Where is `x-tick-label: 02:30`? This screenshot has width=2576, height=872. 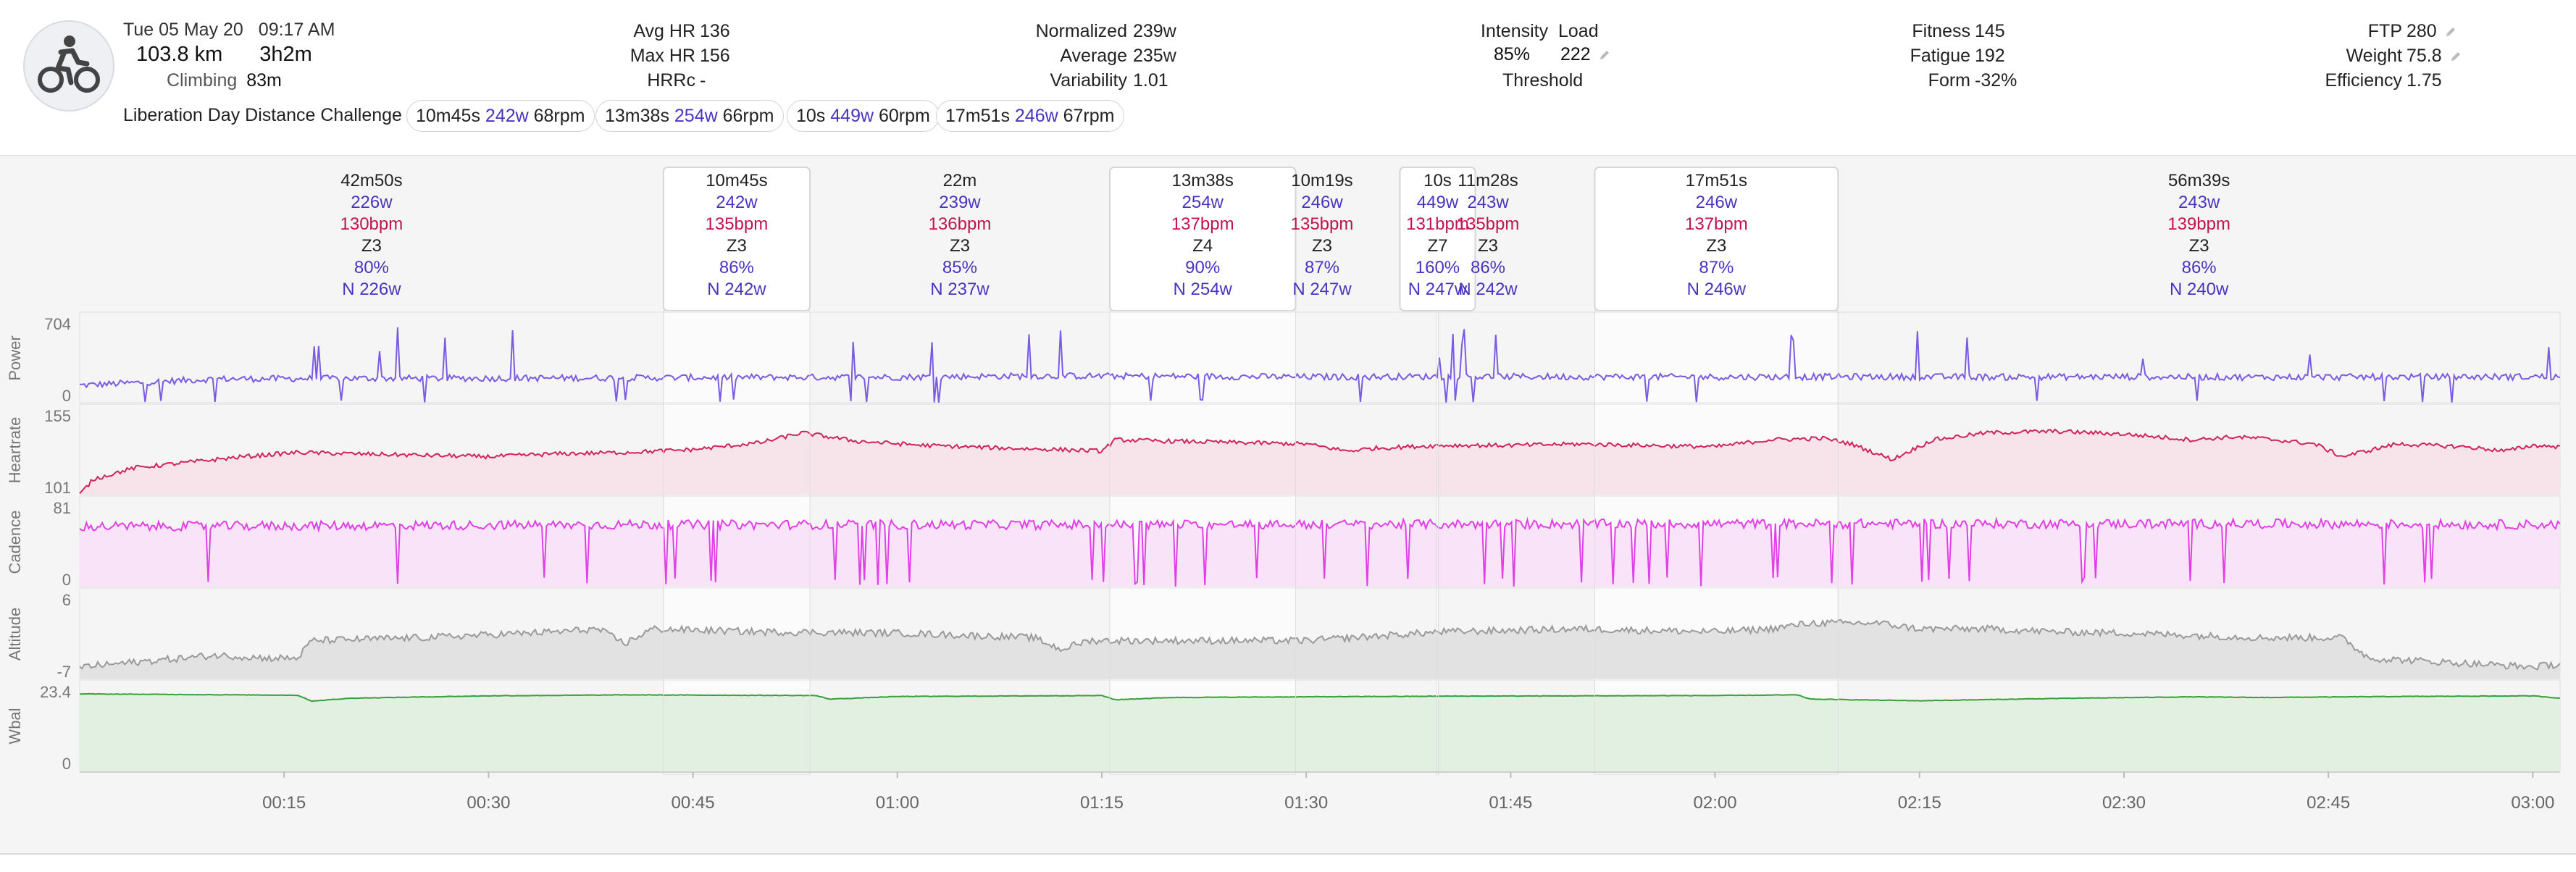
x-tick-label: 02:30 is located at coordinates (2124, 803).